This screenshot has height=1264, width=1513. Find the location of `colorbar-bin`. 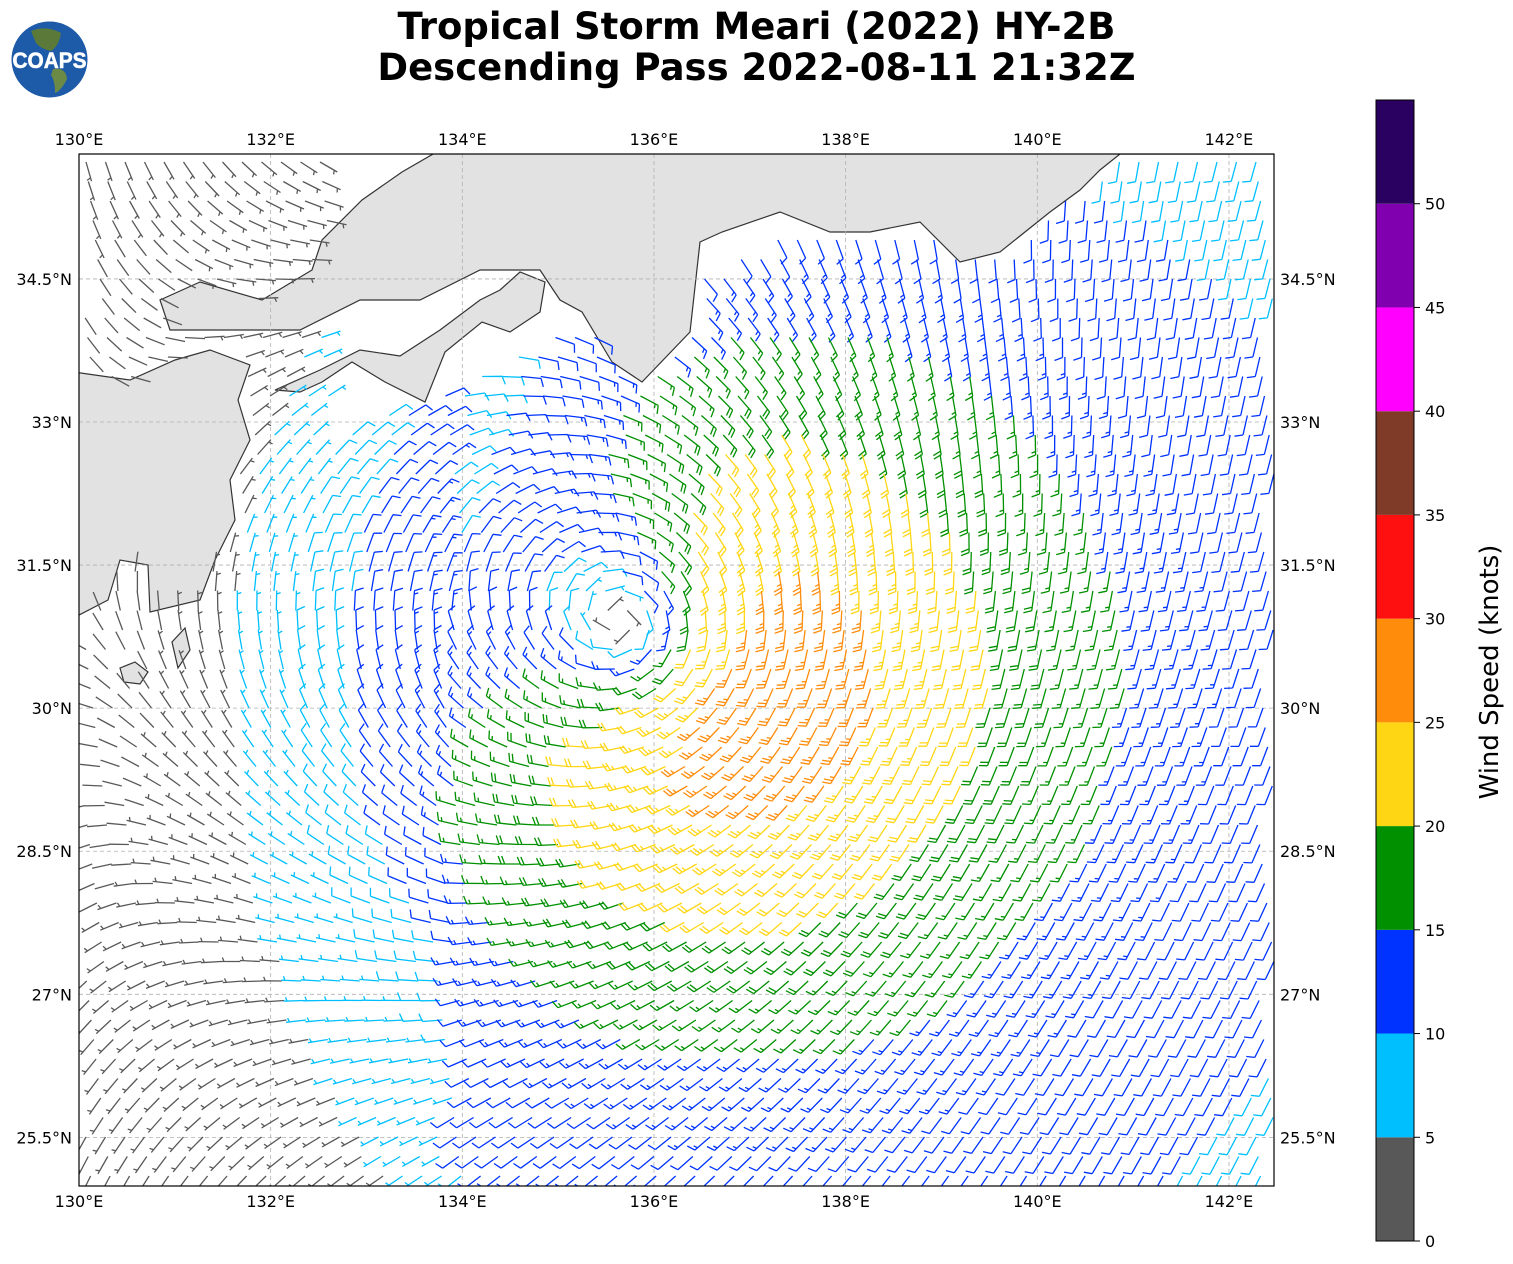

colorbar-bin is located at coordinates (1395, 1189).